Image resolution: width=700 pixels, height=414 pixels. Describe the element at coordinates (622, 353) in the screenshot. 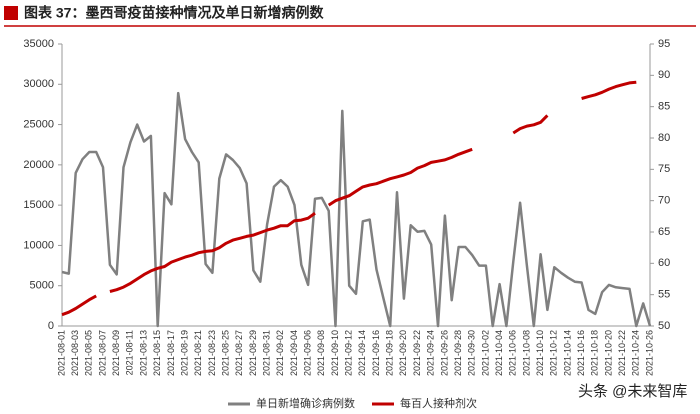

I see `x-tick-label: 2021-10-22` at that location.